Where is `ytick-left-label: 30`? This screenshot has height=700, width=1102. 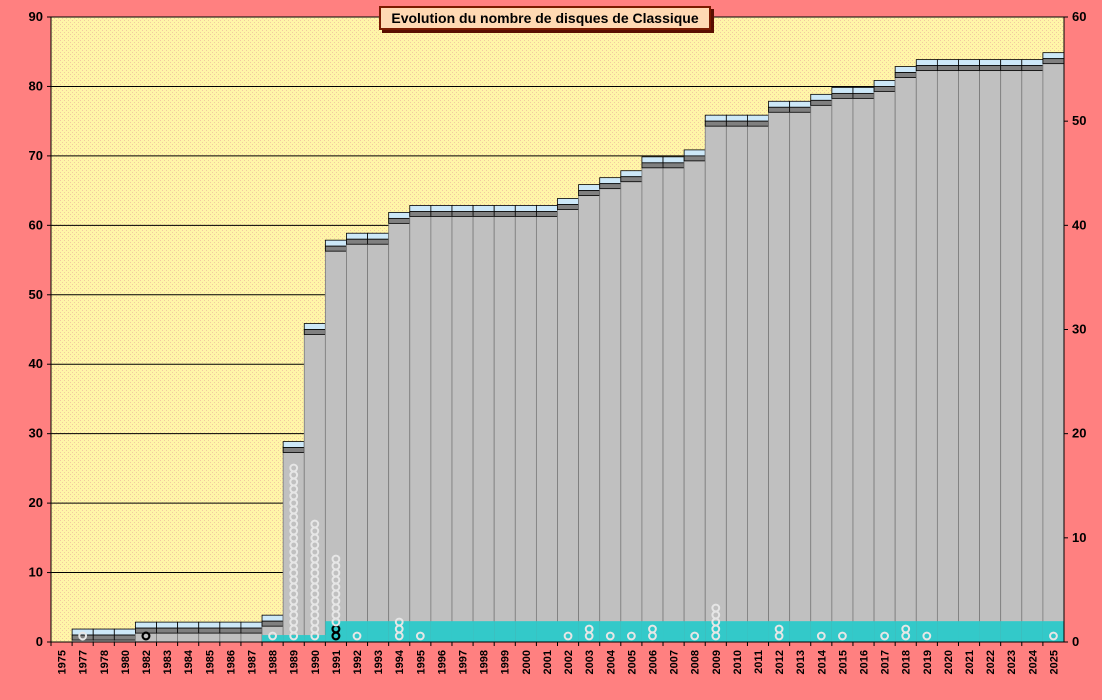 ytick-left-label: 30 is located at coordinates (36, 433).